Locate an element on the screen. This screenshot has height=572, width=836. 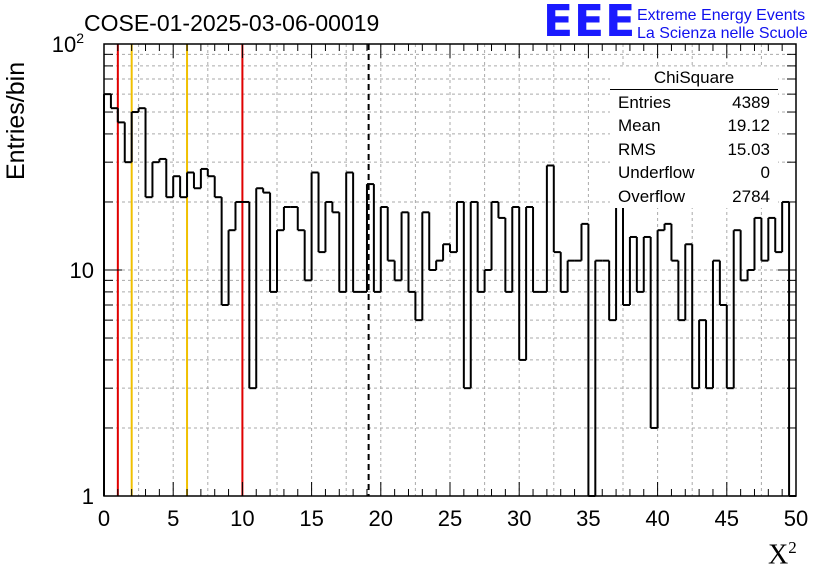
x-tick-label: 15 is located at coordinates (311, 518).